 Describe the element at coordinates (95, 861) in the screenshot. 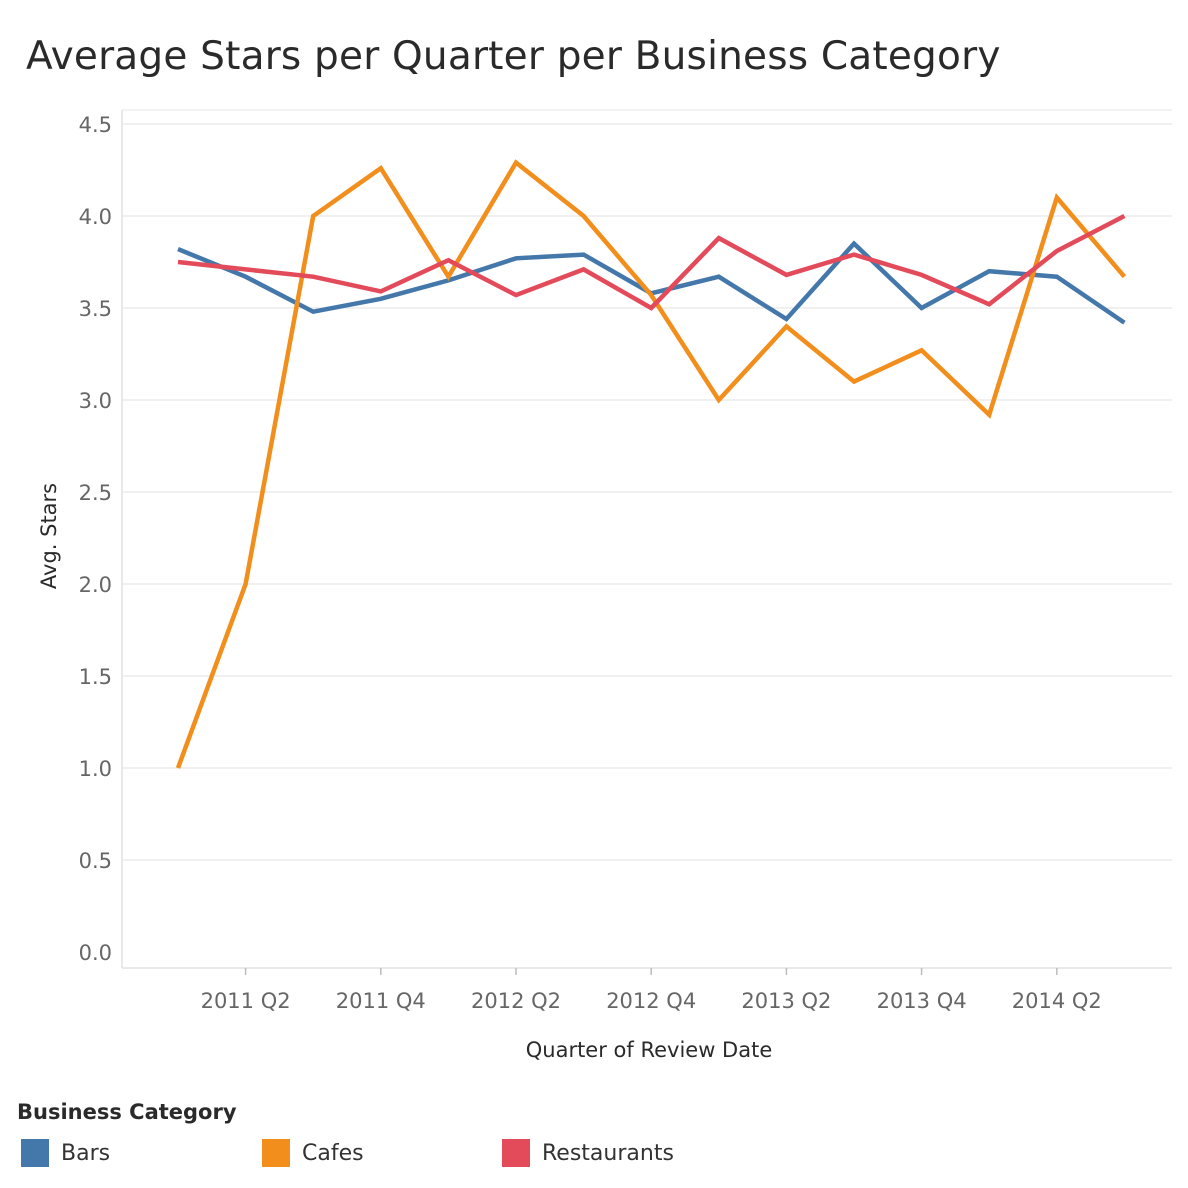

I see `y-tick-label: 0.5` at that location.